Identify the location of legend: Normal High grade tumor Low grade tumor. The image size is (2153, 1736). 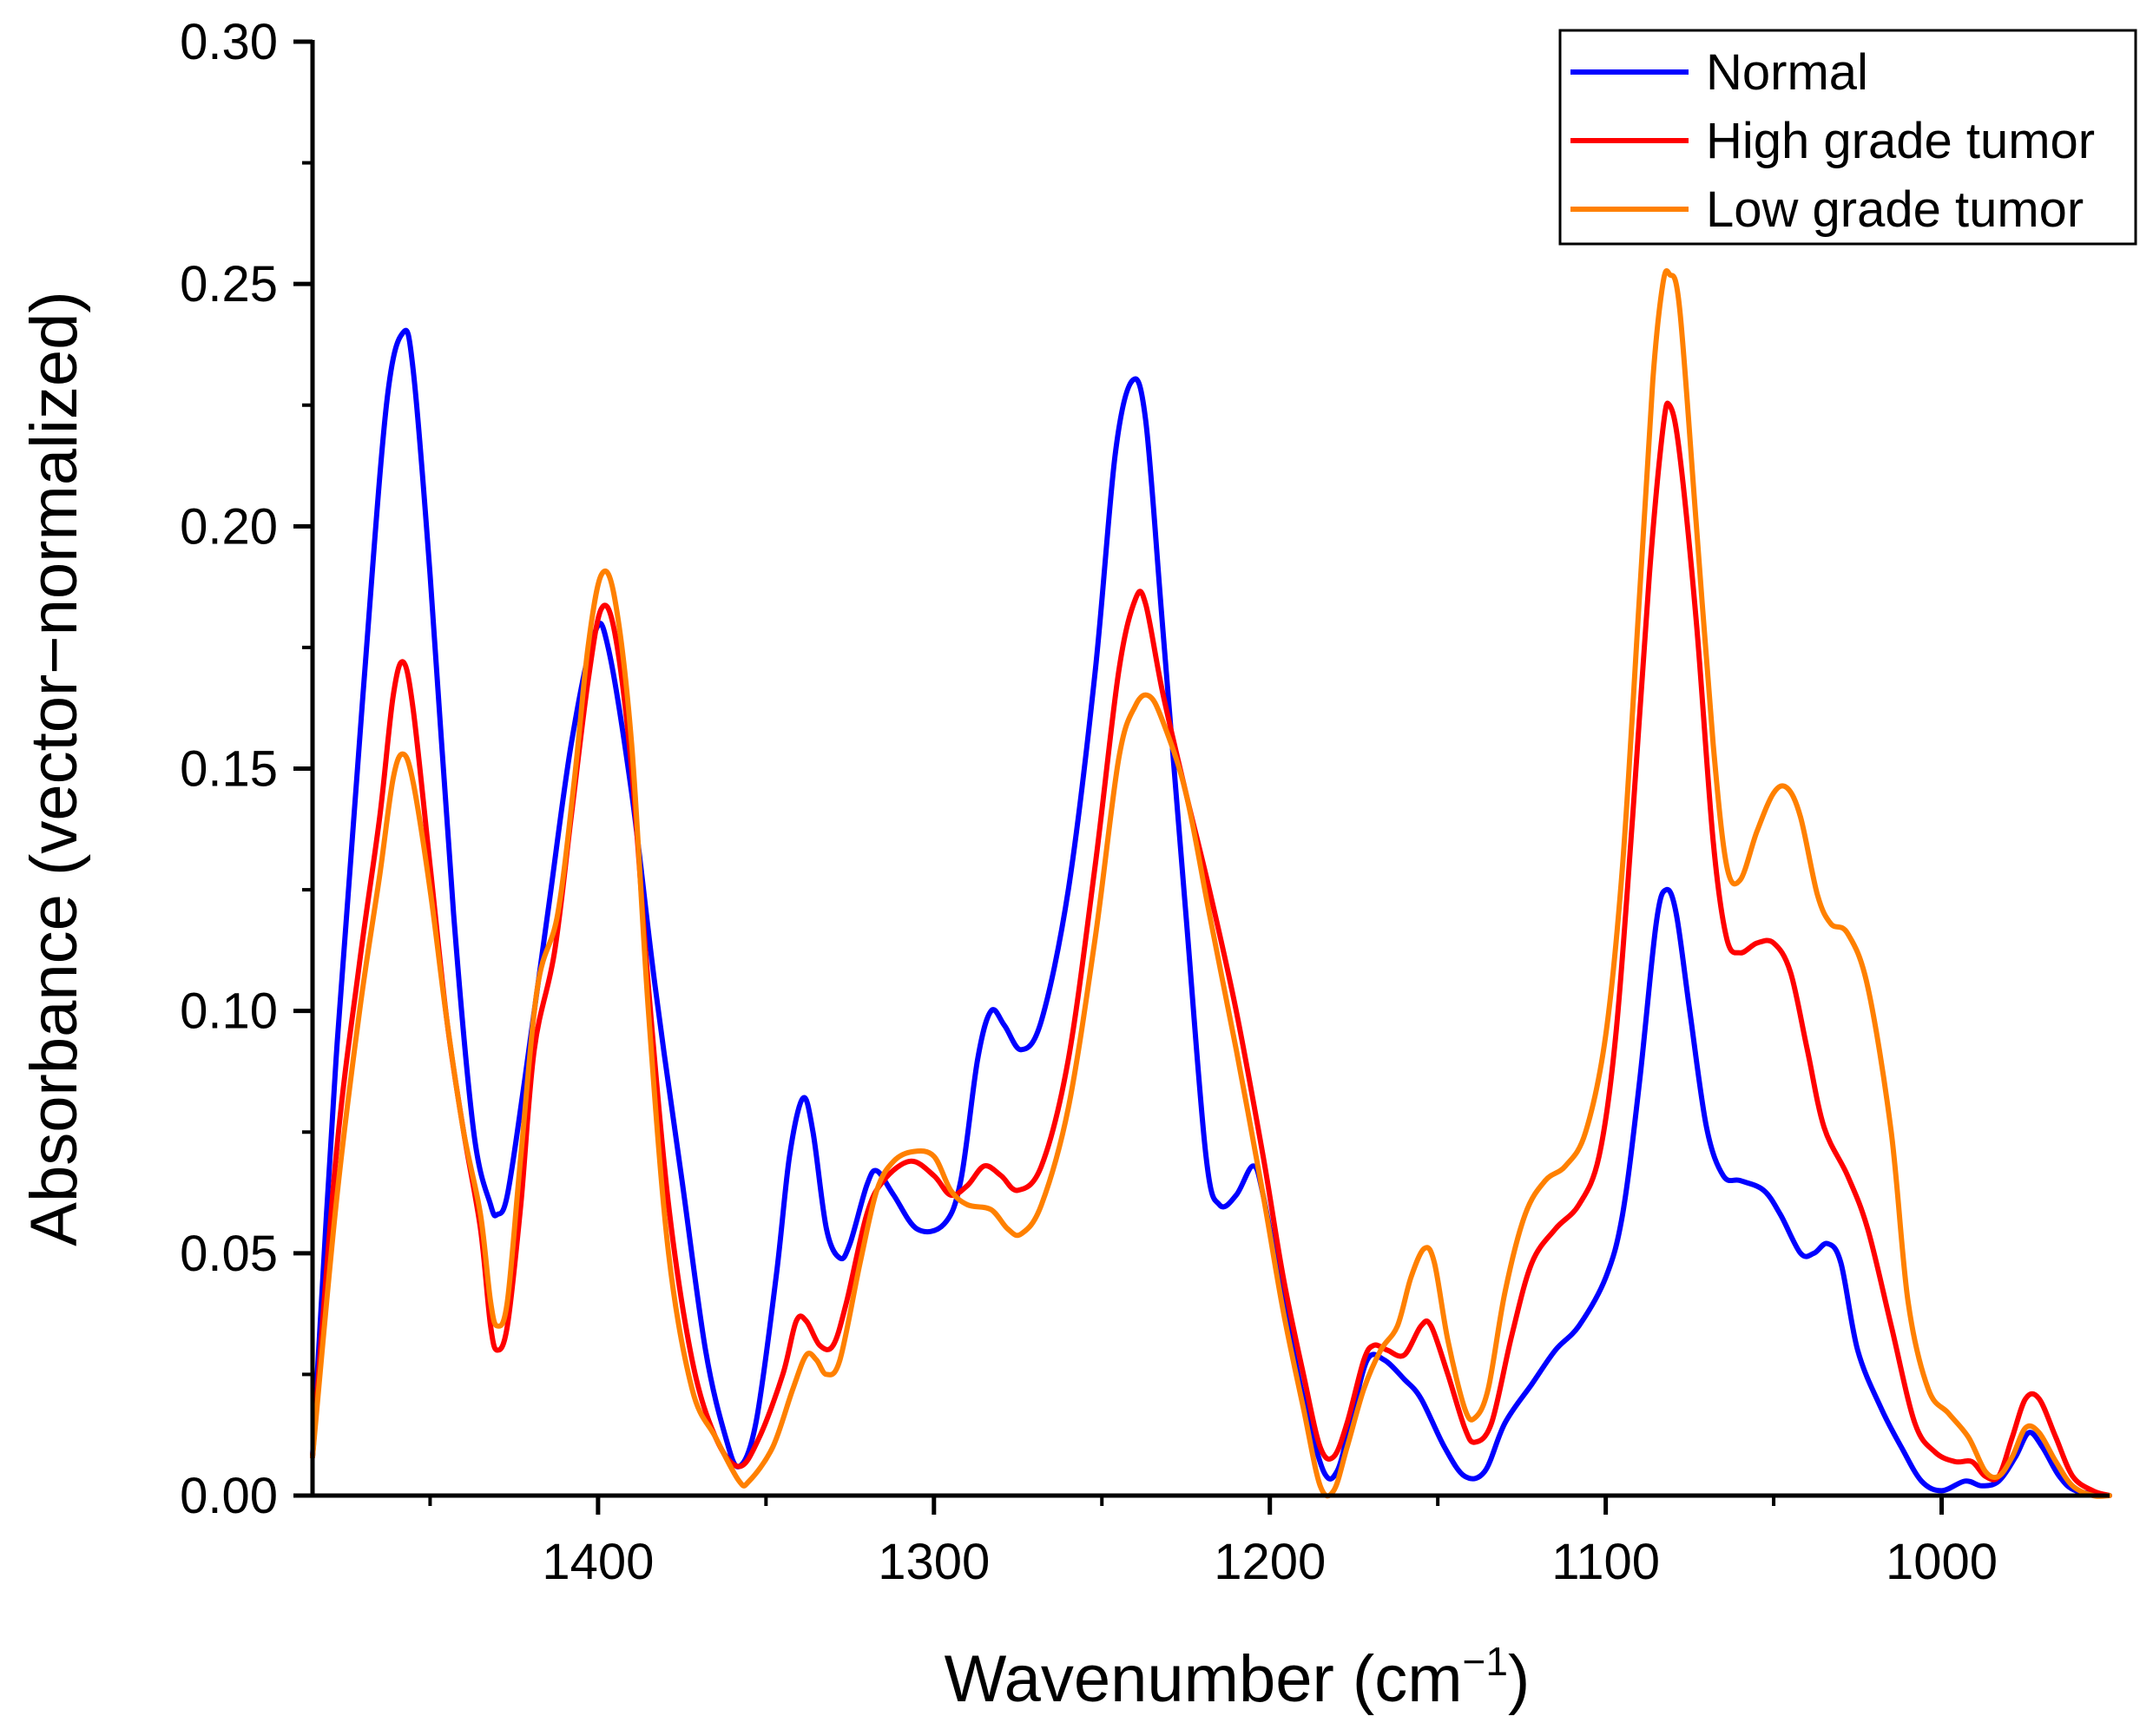
(1847, 137).